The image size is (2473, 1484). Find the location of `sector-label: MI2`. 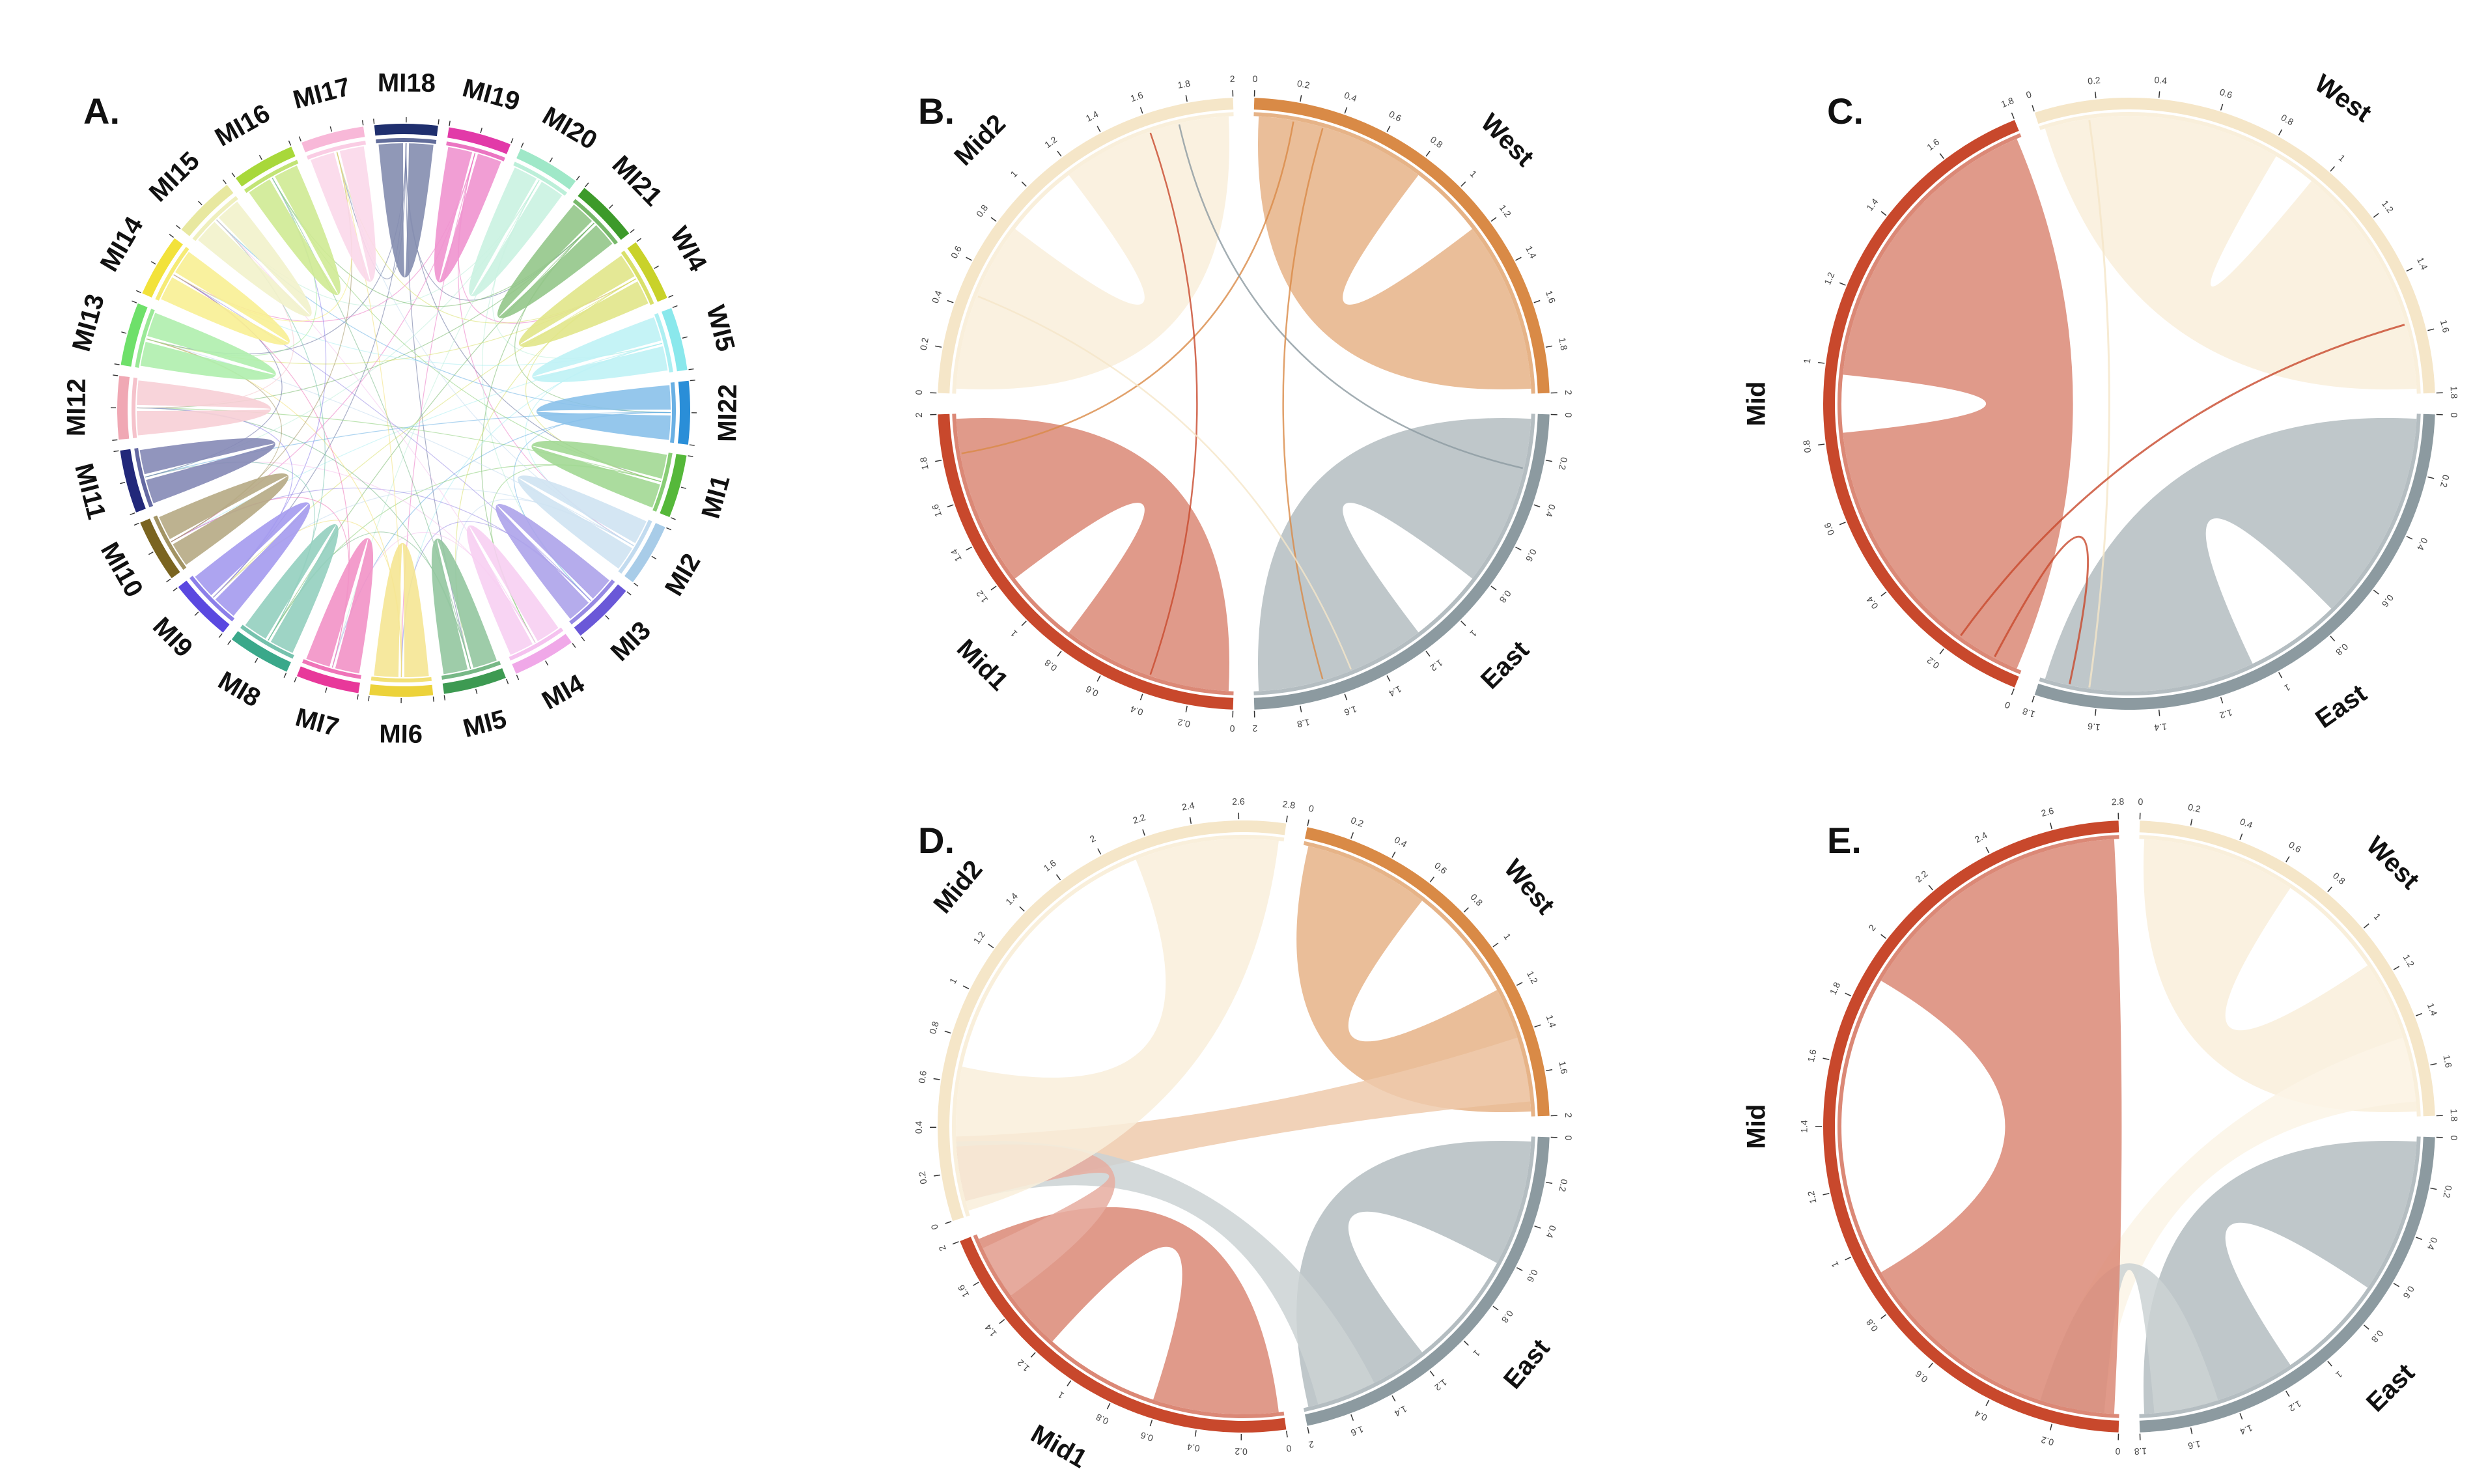

sector-label: MI2 is located at coordinates (683, 575).